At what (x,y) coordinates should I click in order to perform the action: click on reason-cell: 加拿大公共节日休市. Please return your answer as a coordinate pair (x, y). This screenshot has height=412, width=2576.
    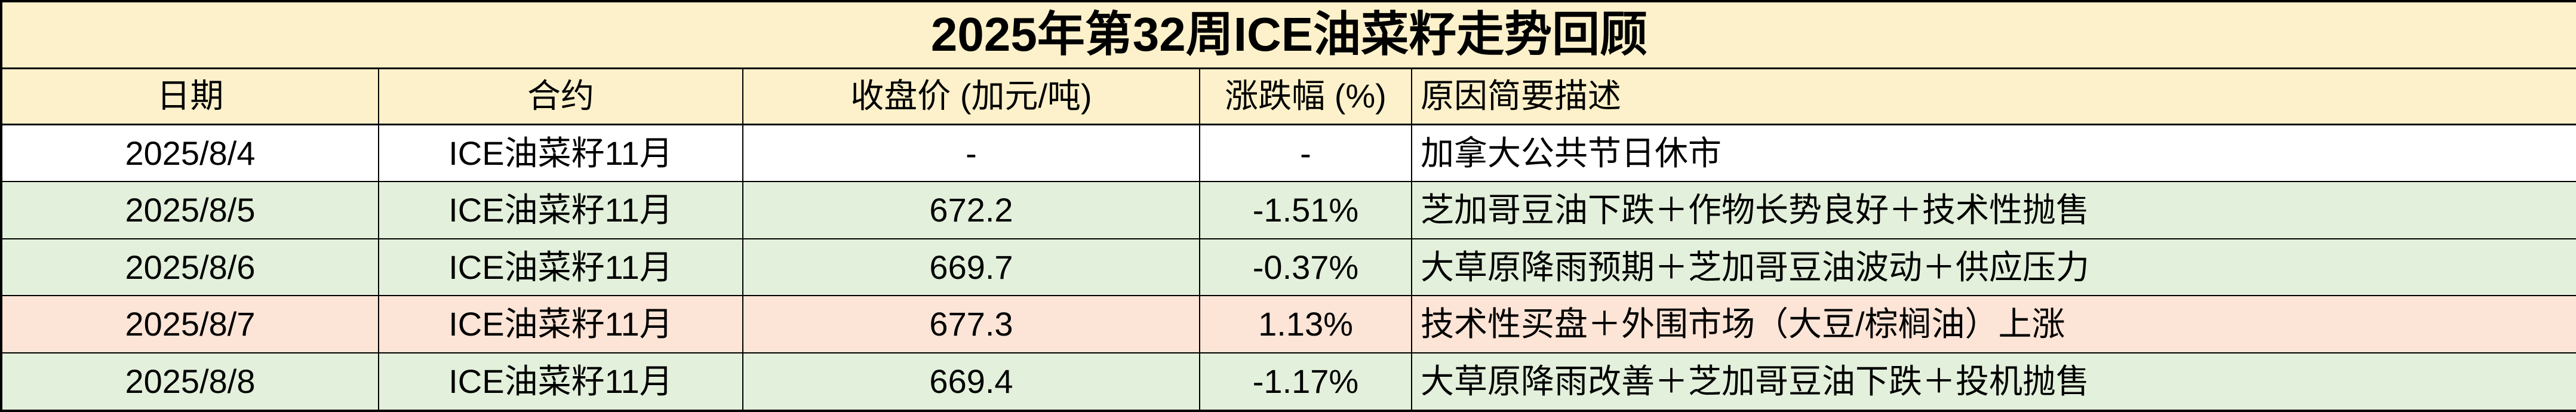
    Looking at the image, I should click on (1993, 153).